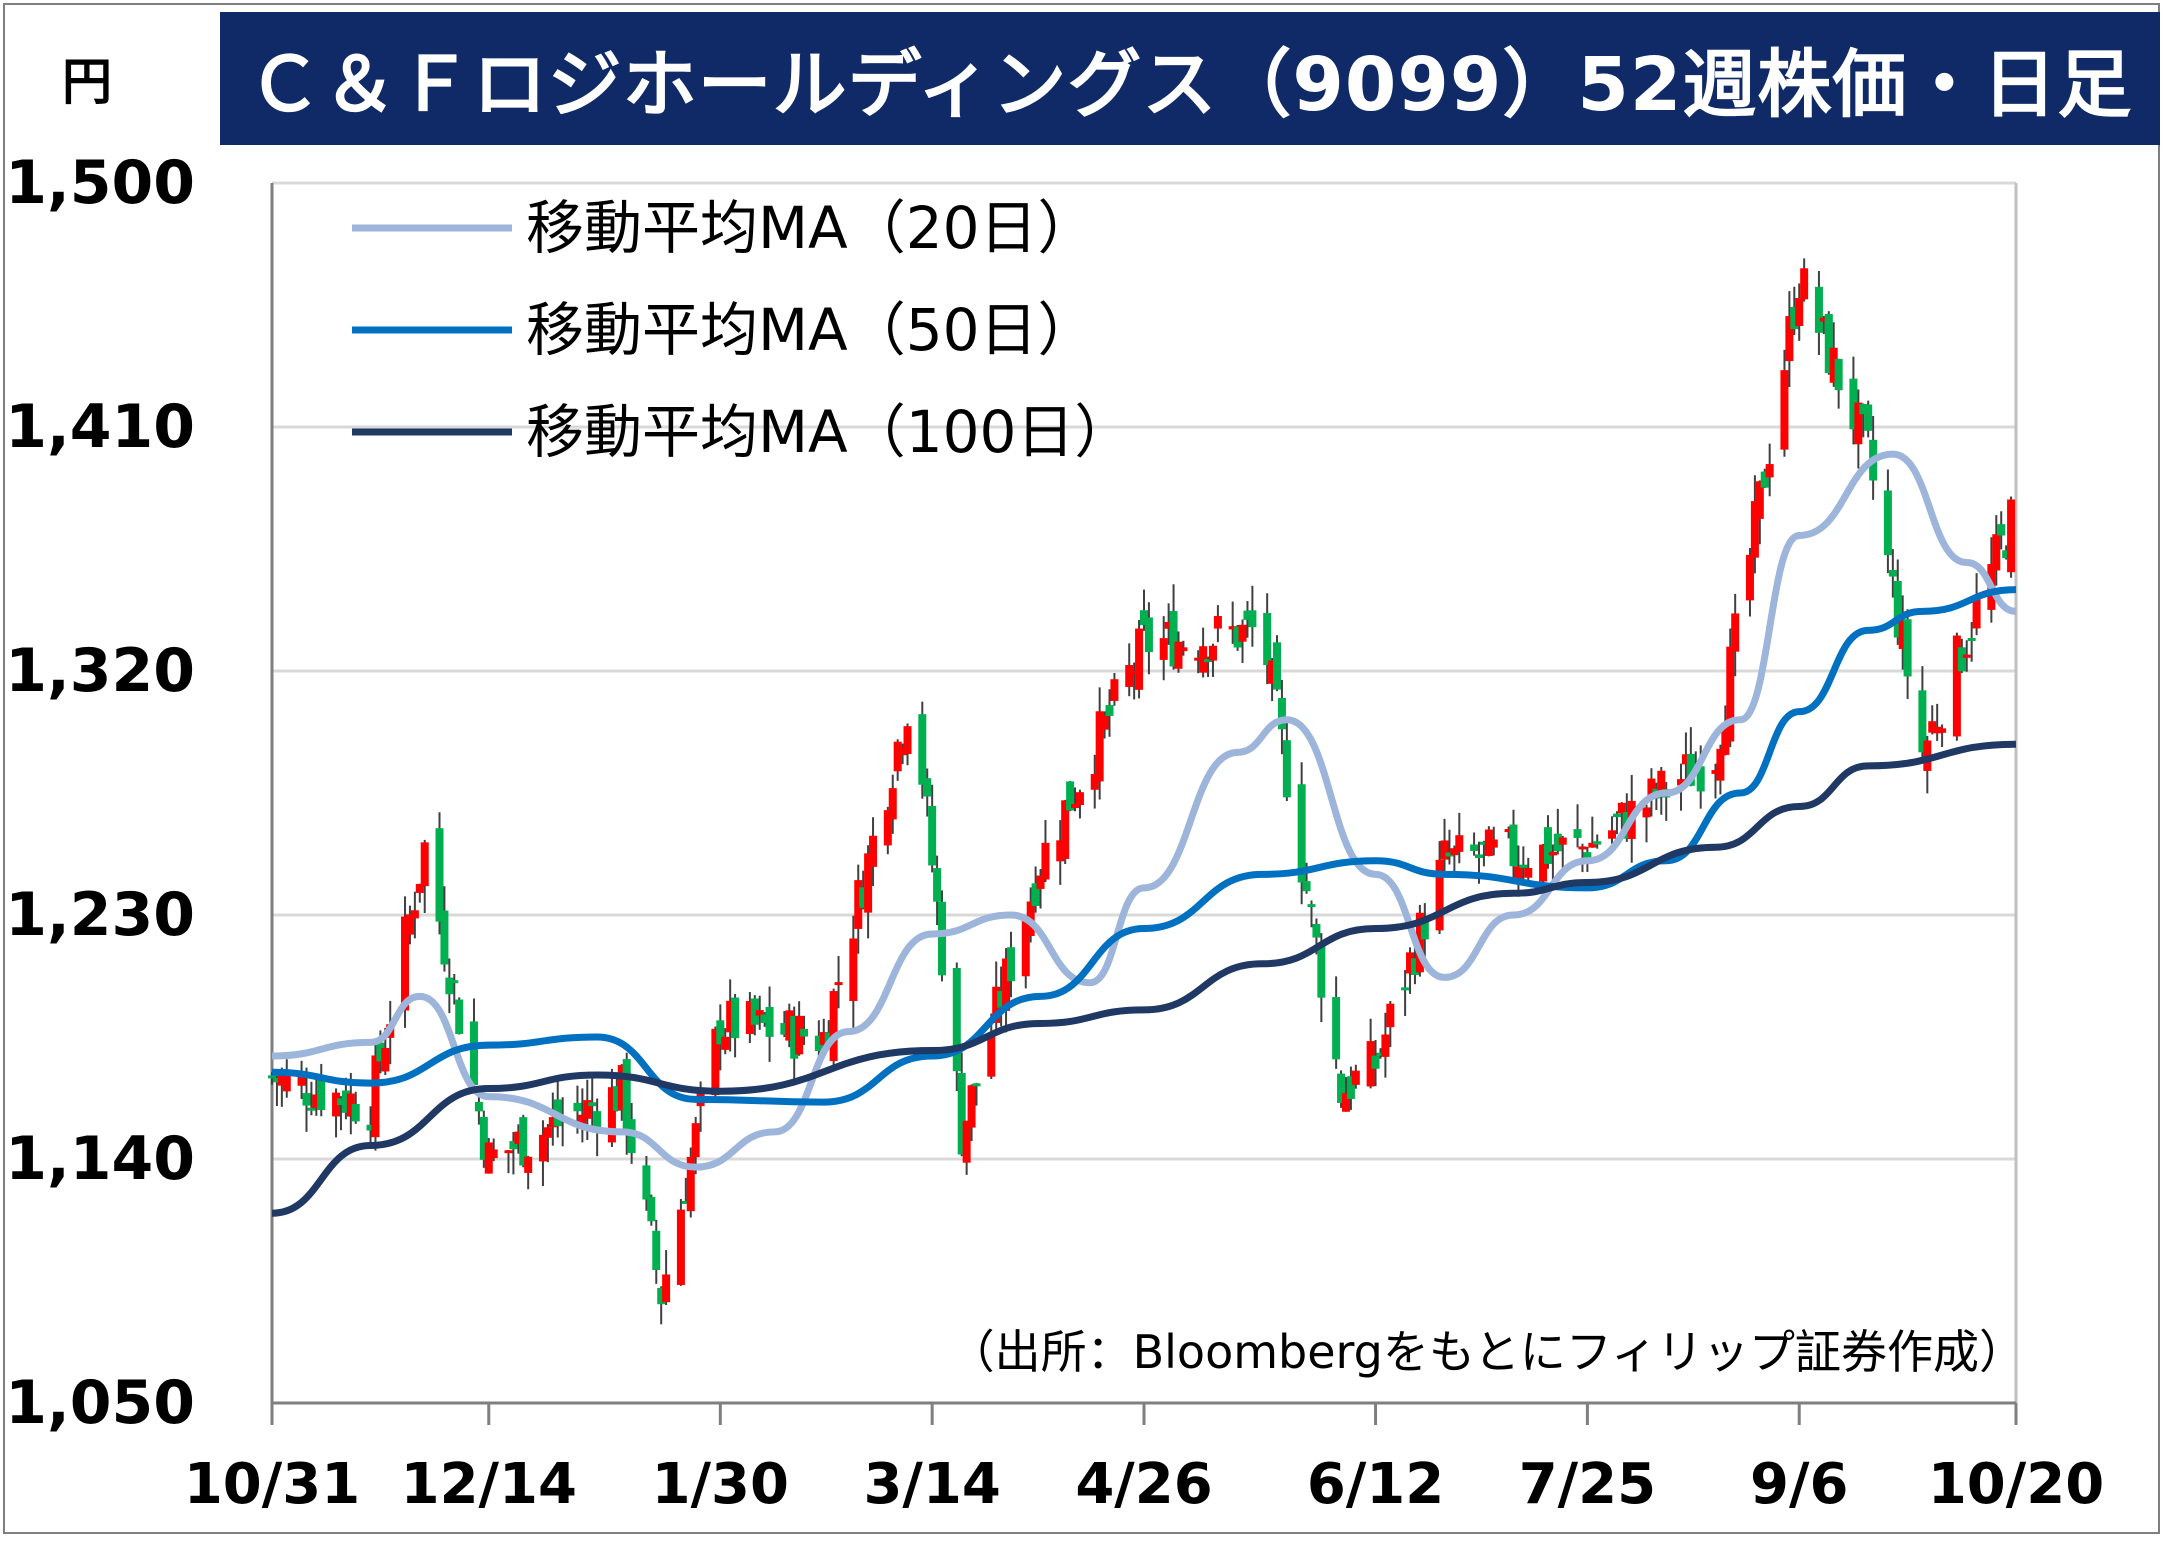 This screenshot has height=1541, width=2167. Describe the element at coordinates (2016, 1484) in the screenshot. I see `x-tick-label: 10/20` at that location.